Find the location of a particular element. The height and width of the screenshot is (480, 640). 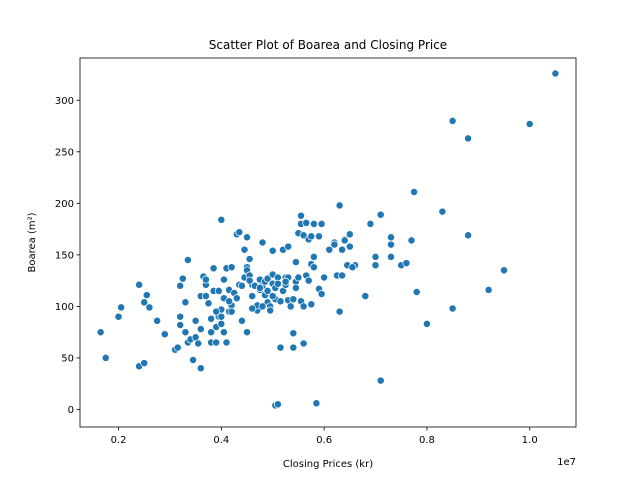

x-tick-label: 0.2 is located at coordinates (119, 440).